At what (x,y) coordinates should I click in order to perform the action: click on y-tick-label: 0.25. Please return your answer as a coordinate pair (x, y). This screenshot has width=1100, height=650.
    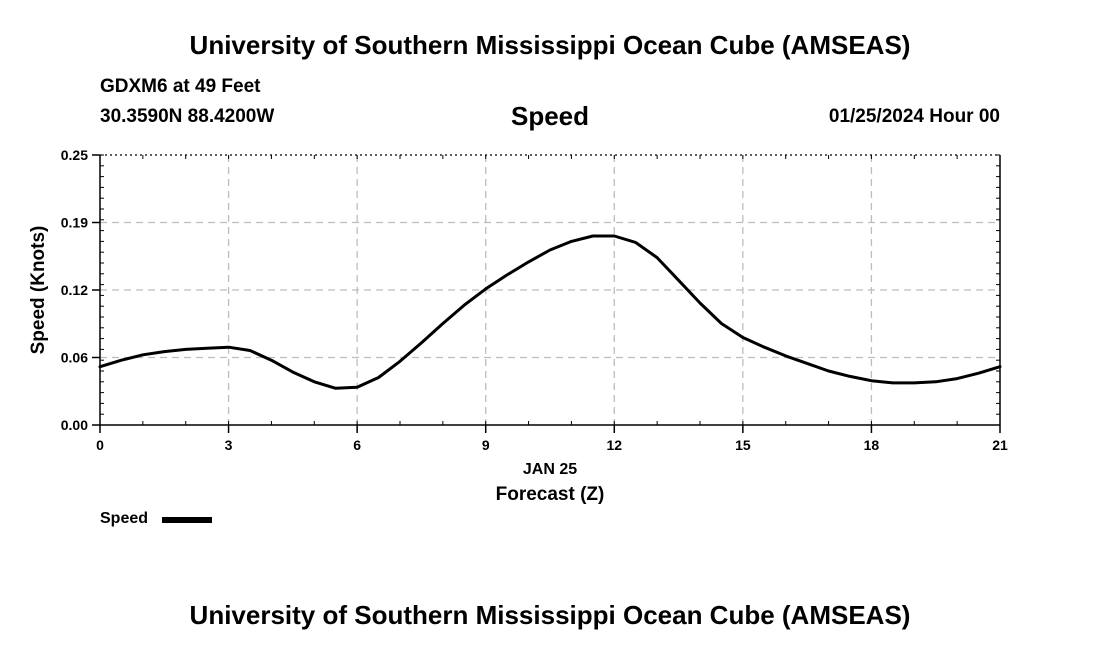
    Looking at the image, I should click on (74, 155).